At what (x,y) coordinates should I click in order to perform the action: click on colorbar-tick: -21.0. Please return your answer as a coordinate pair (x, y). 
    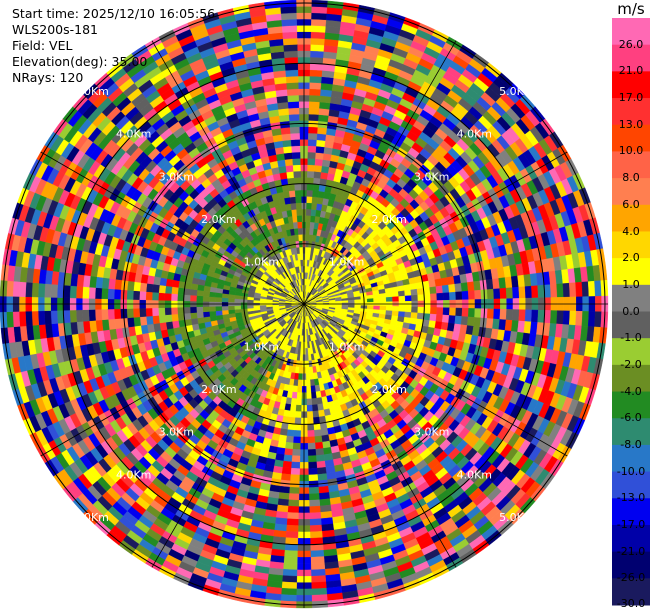
    Looking at the image, I should click on (631, 551).